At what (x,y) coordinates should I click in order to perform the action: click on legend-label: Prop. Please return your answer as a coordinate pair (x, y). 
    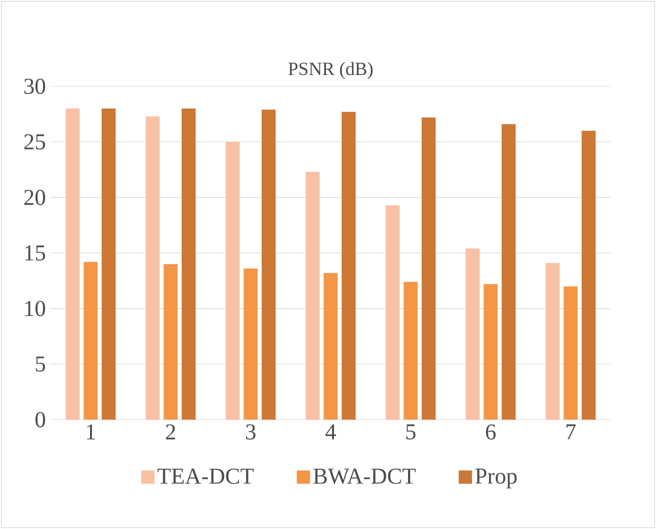
    Looking at the image, I should click on (496, 478).